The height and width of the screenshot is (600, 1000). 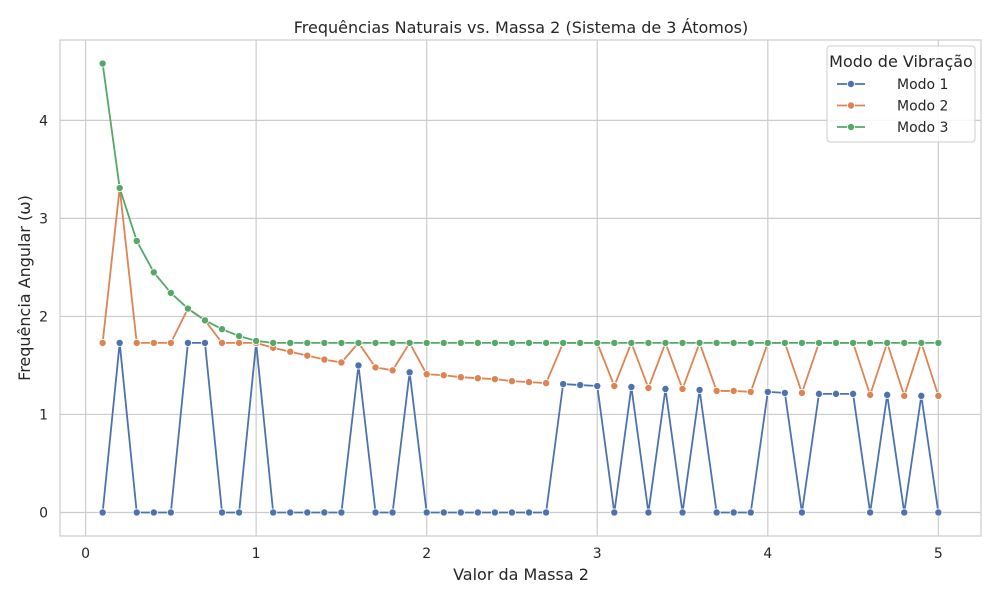 I want to click on y-tick-labels: 0 1 2 3 4, so click(x=43, y=317).